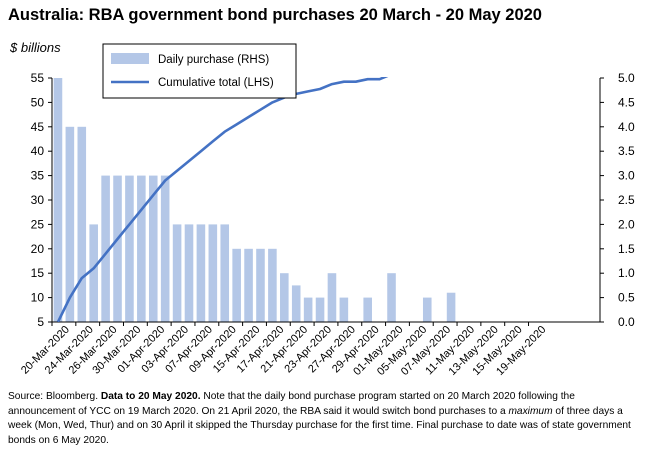 Image resolution: width=650 pixels, height=455 pixels. What do you see at coordinates (38, 224) in the screenshot?
I see `left-tick-label: 25` at bounding box center [38, 224].